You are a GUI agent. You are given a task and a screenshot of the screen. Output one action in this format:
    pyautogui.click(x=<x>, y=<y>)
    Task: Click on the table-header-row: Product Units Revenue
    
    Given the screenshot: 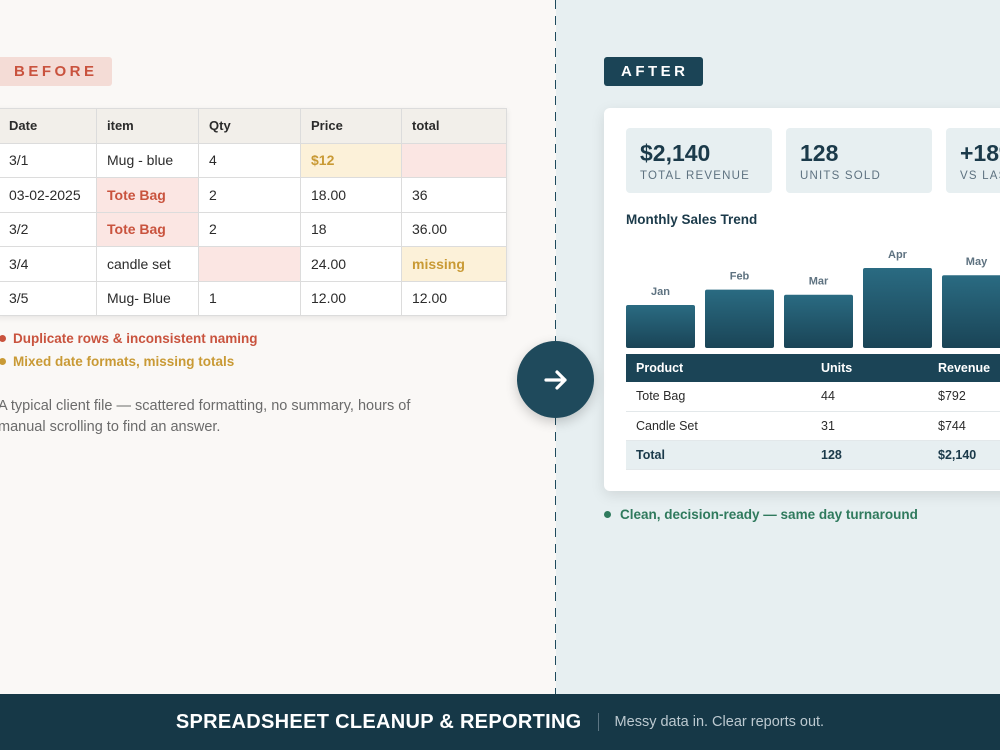 What is the action you would take?
    pyautogui.click(x=813, y=368)
    